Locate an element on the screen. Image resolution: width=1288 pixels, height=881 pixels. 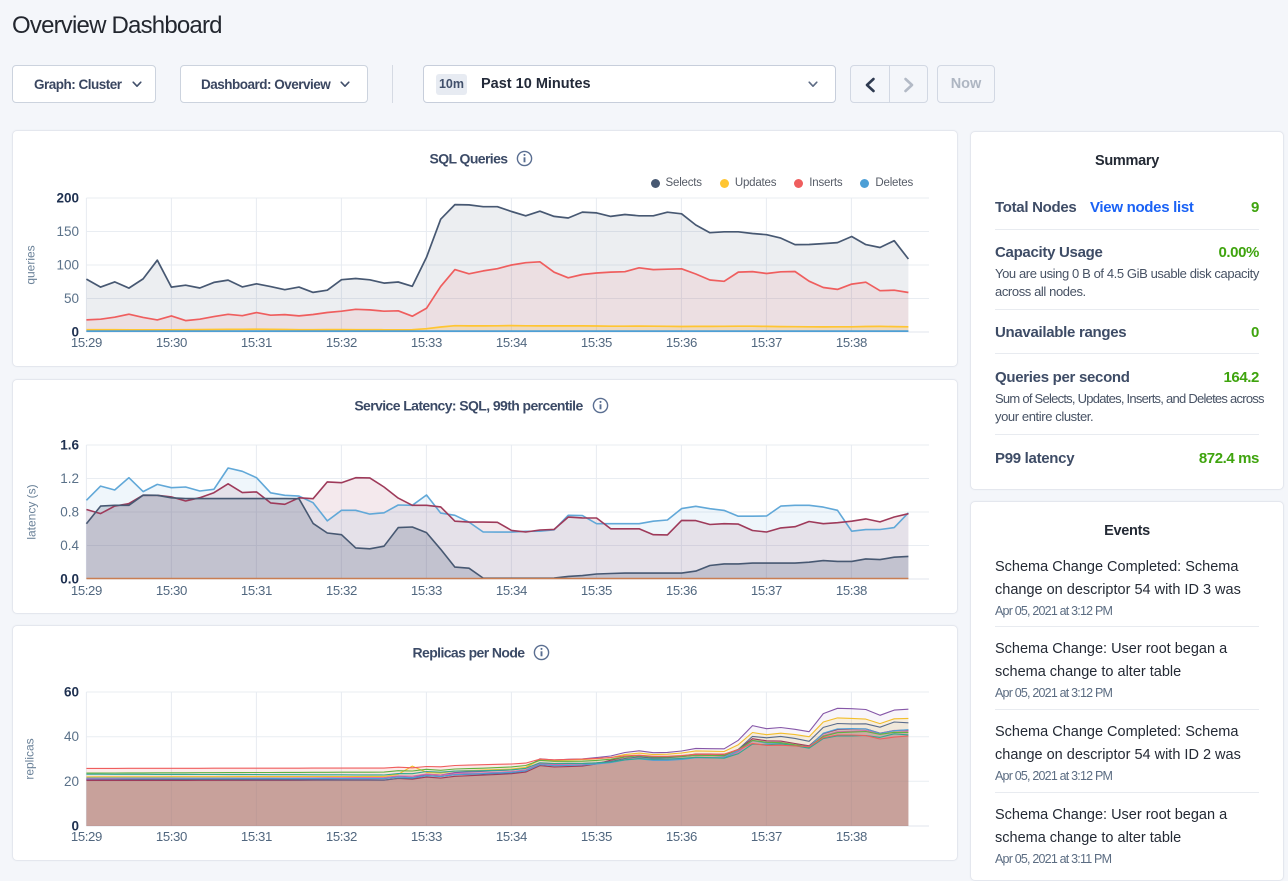
svg-text: 1.2 is located at coordinates (69, 478).